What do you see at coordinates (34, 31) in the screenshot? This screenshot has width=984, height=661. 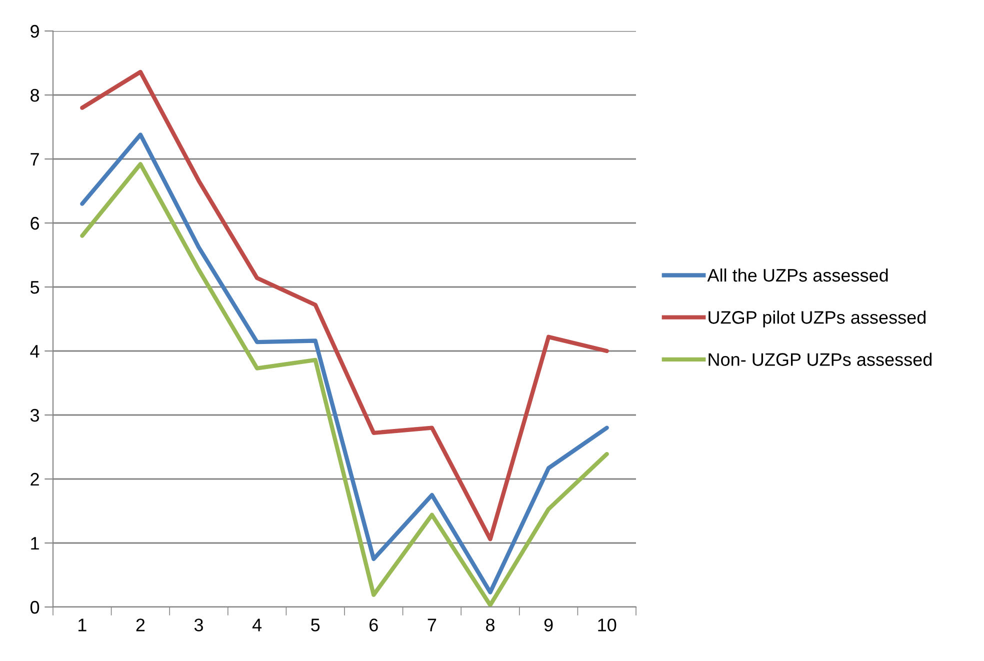 I see `y-tick-label: 9` at bounding box center [34, 31].